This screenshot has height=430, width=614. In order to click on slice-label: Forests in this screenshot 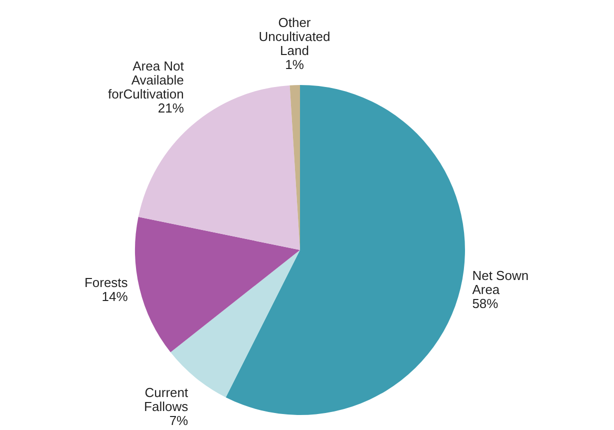, I will do `click(106, 282)`.